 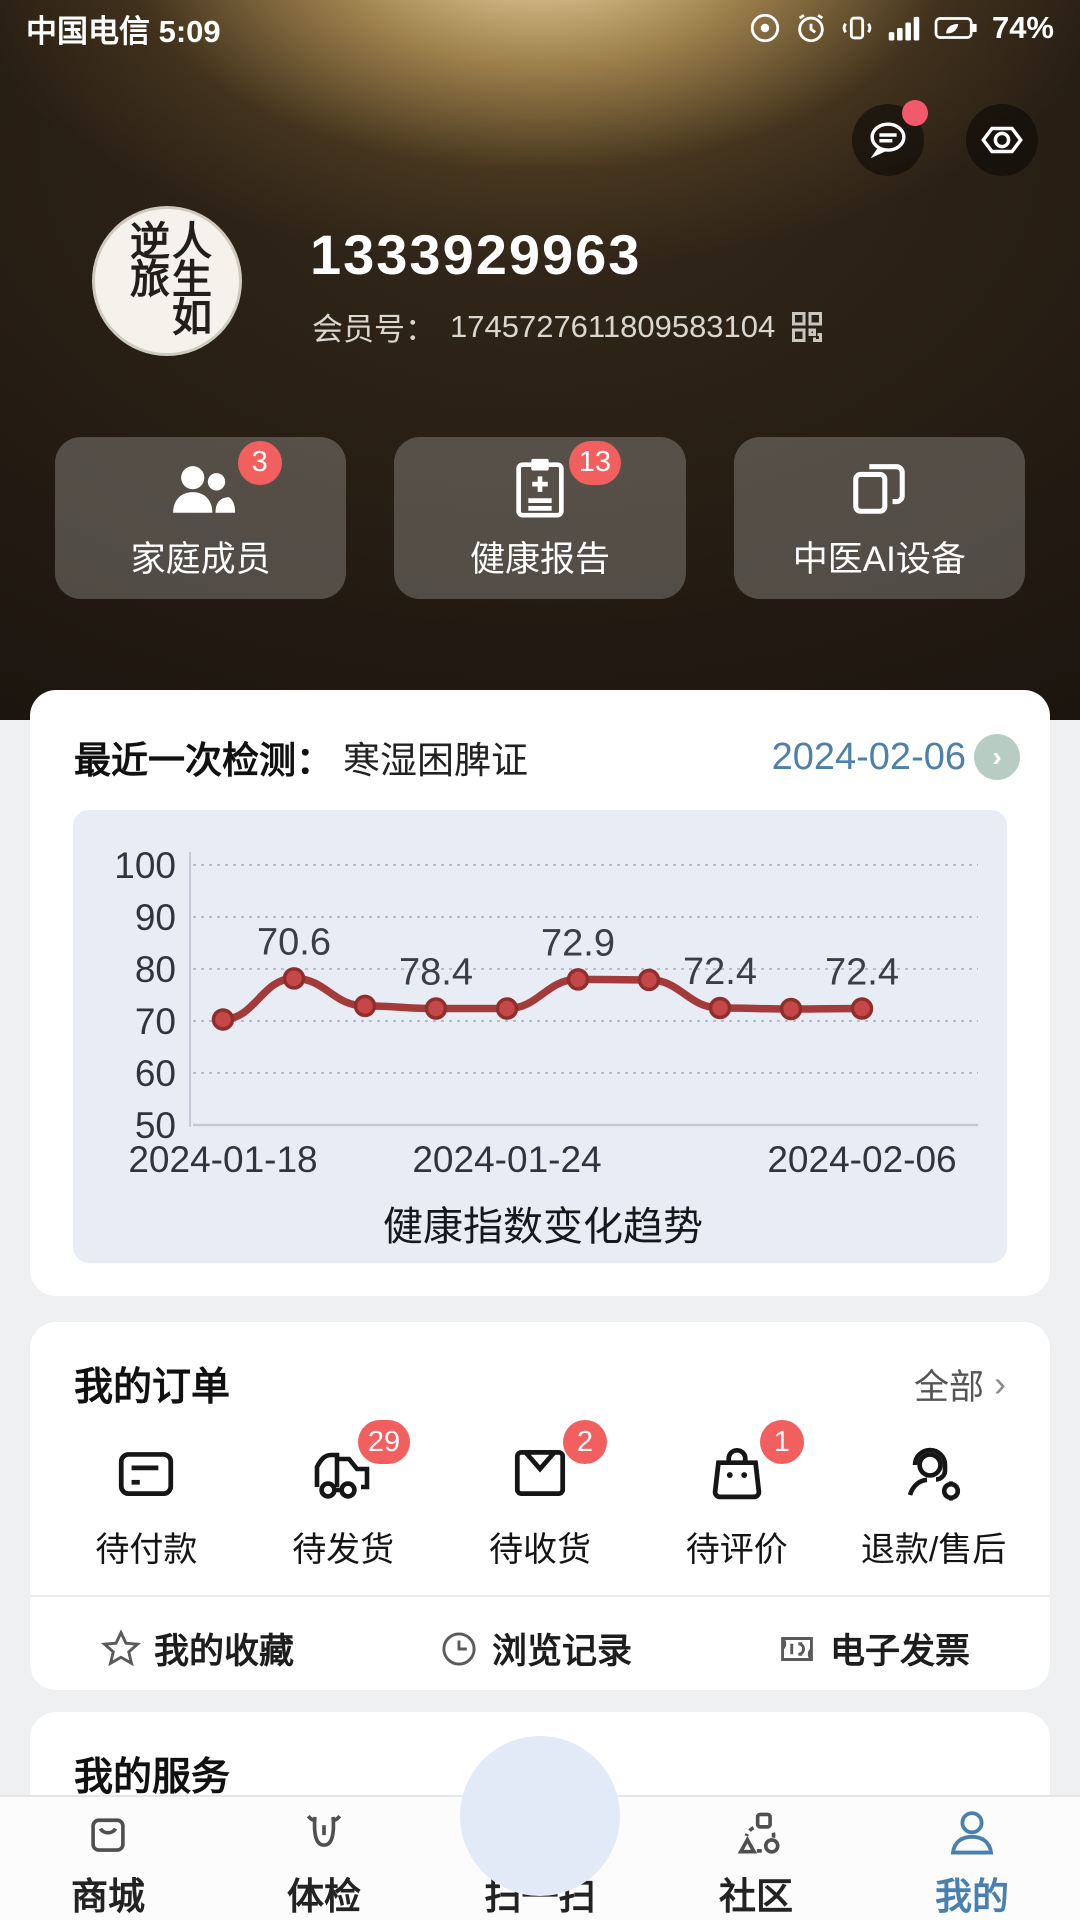 I want to click on carrier-time: 中国电信 5:09, so click(x=123, y=31).